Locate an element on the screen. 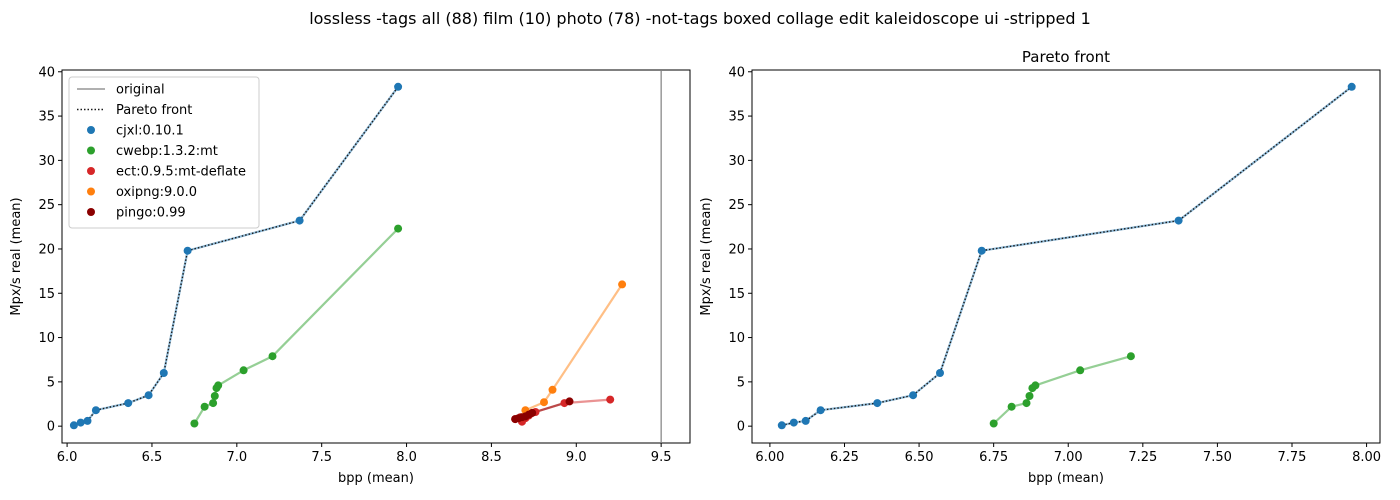 This screenshot has width=1400, height=500. left-y-tick-label: 10 is located at coordinates (46, 338).